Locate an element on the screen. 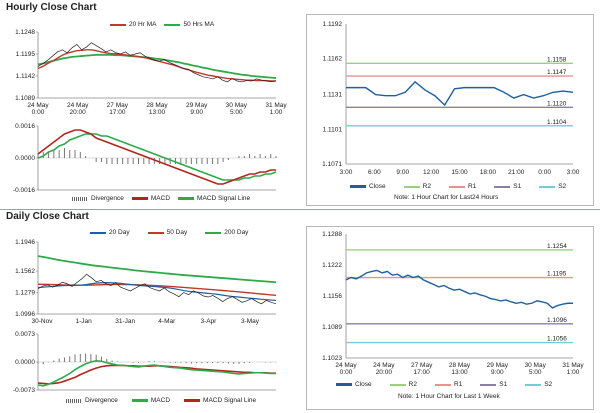 The image size is (600, 413). daily-macd-chart-svg: 0.0073 0.0000 -0.0073 is located at coordinates (145, 362).